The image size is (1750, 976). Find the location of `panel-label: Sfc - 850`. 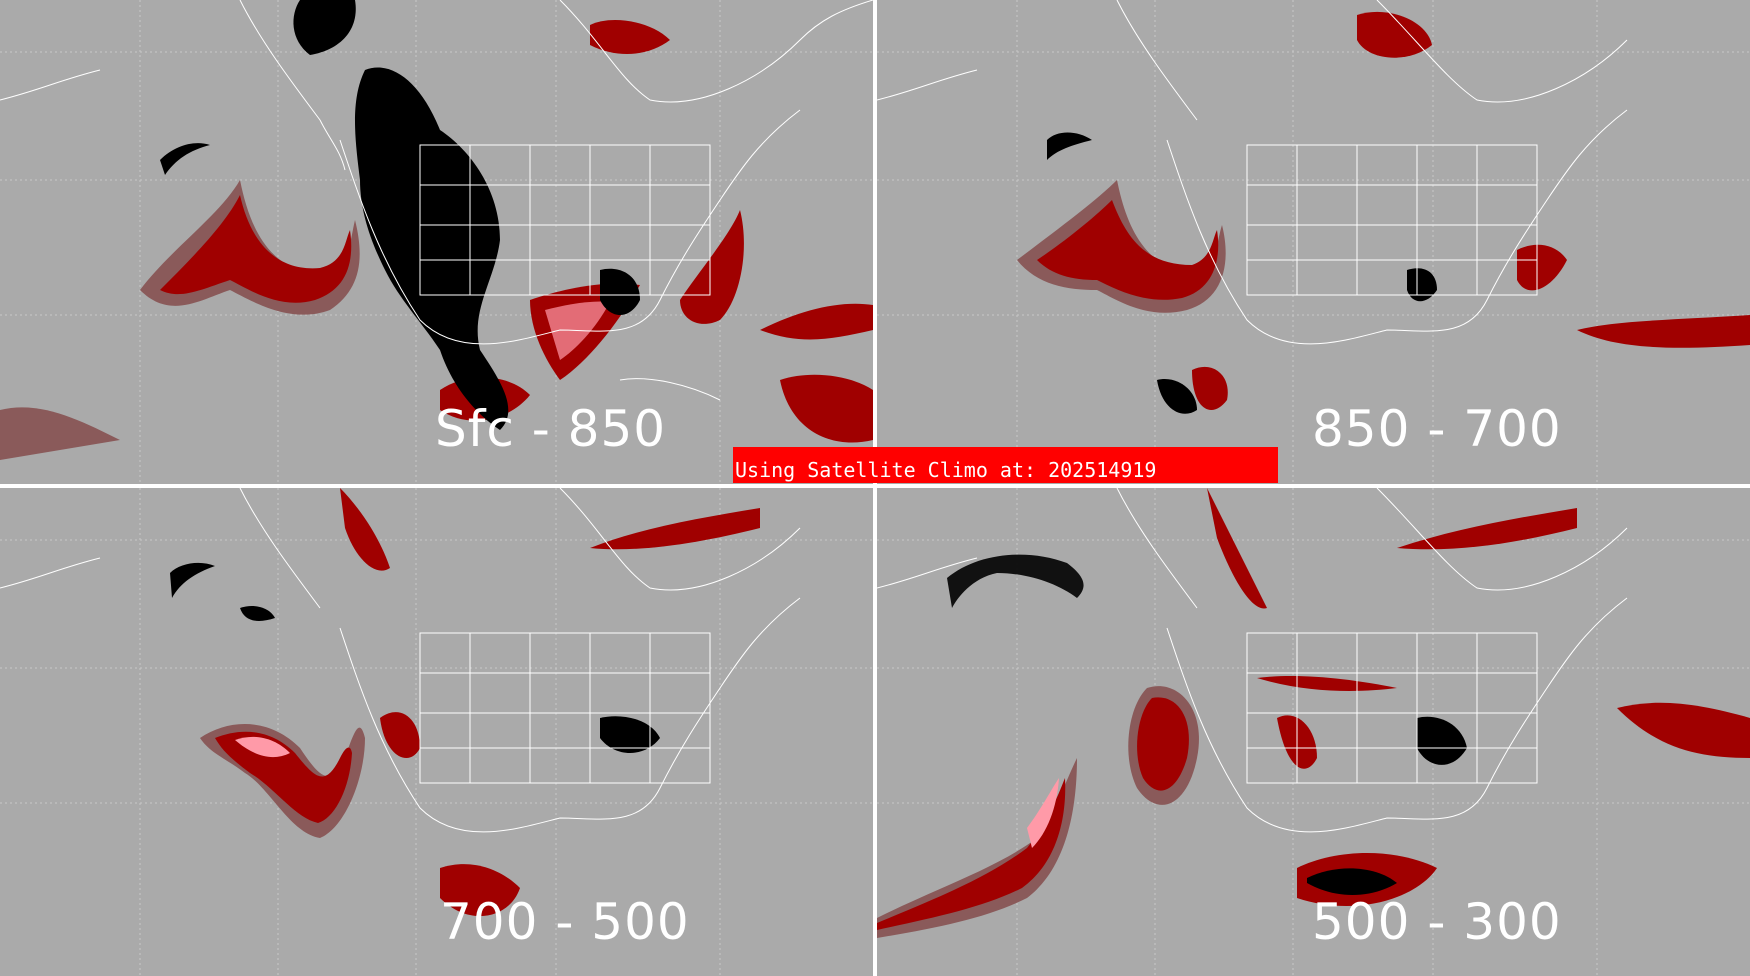

panel-label: Sfc - 850 is located at coordinates (551, 429).